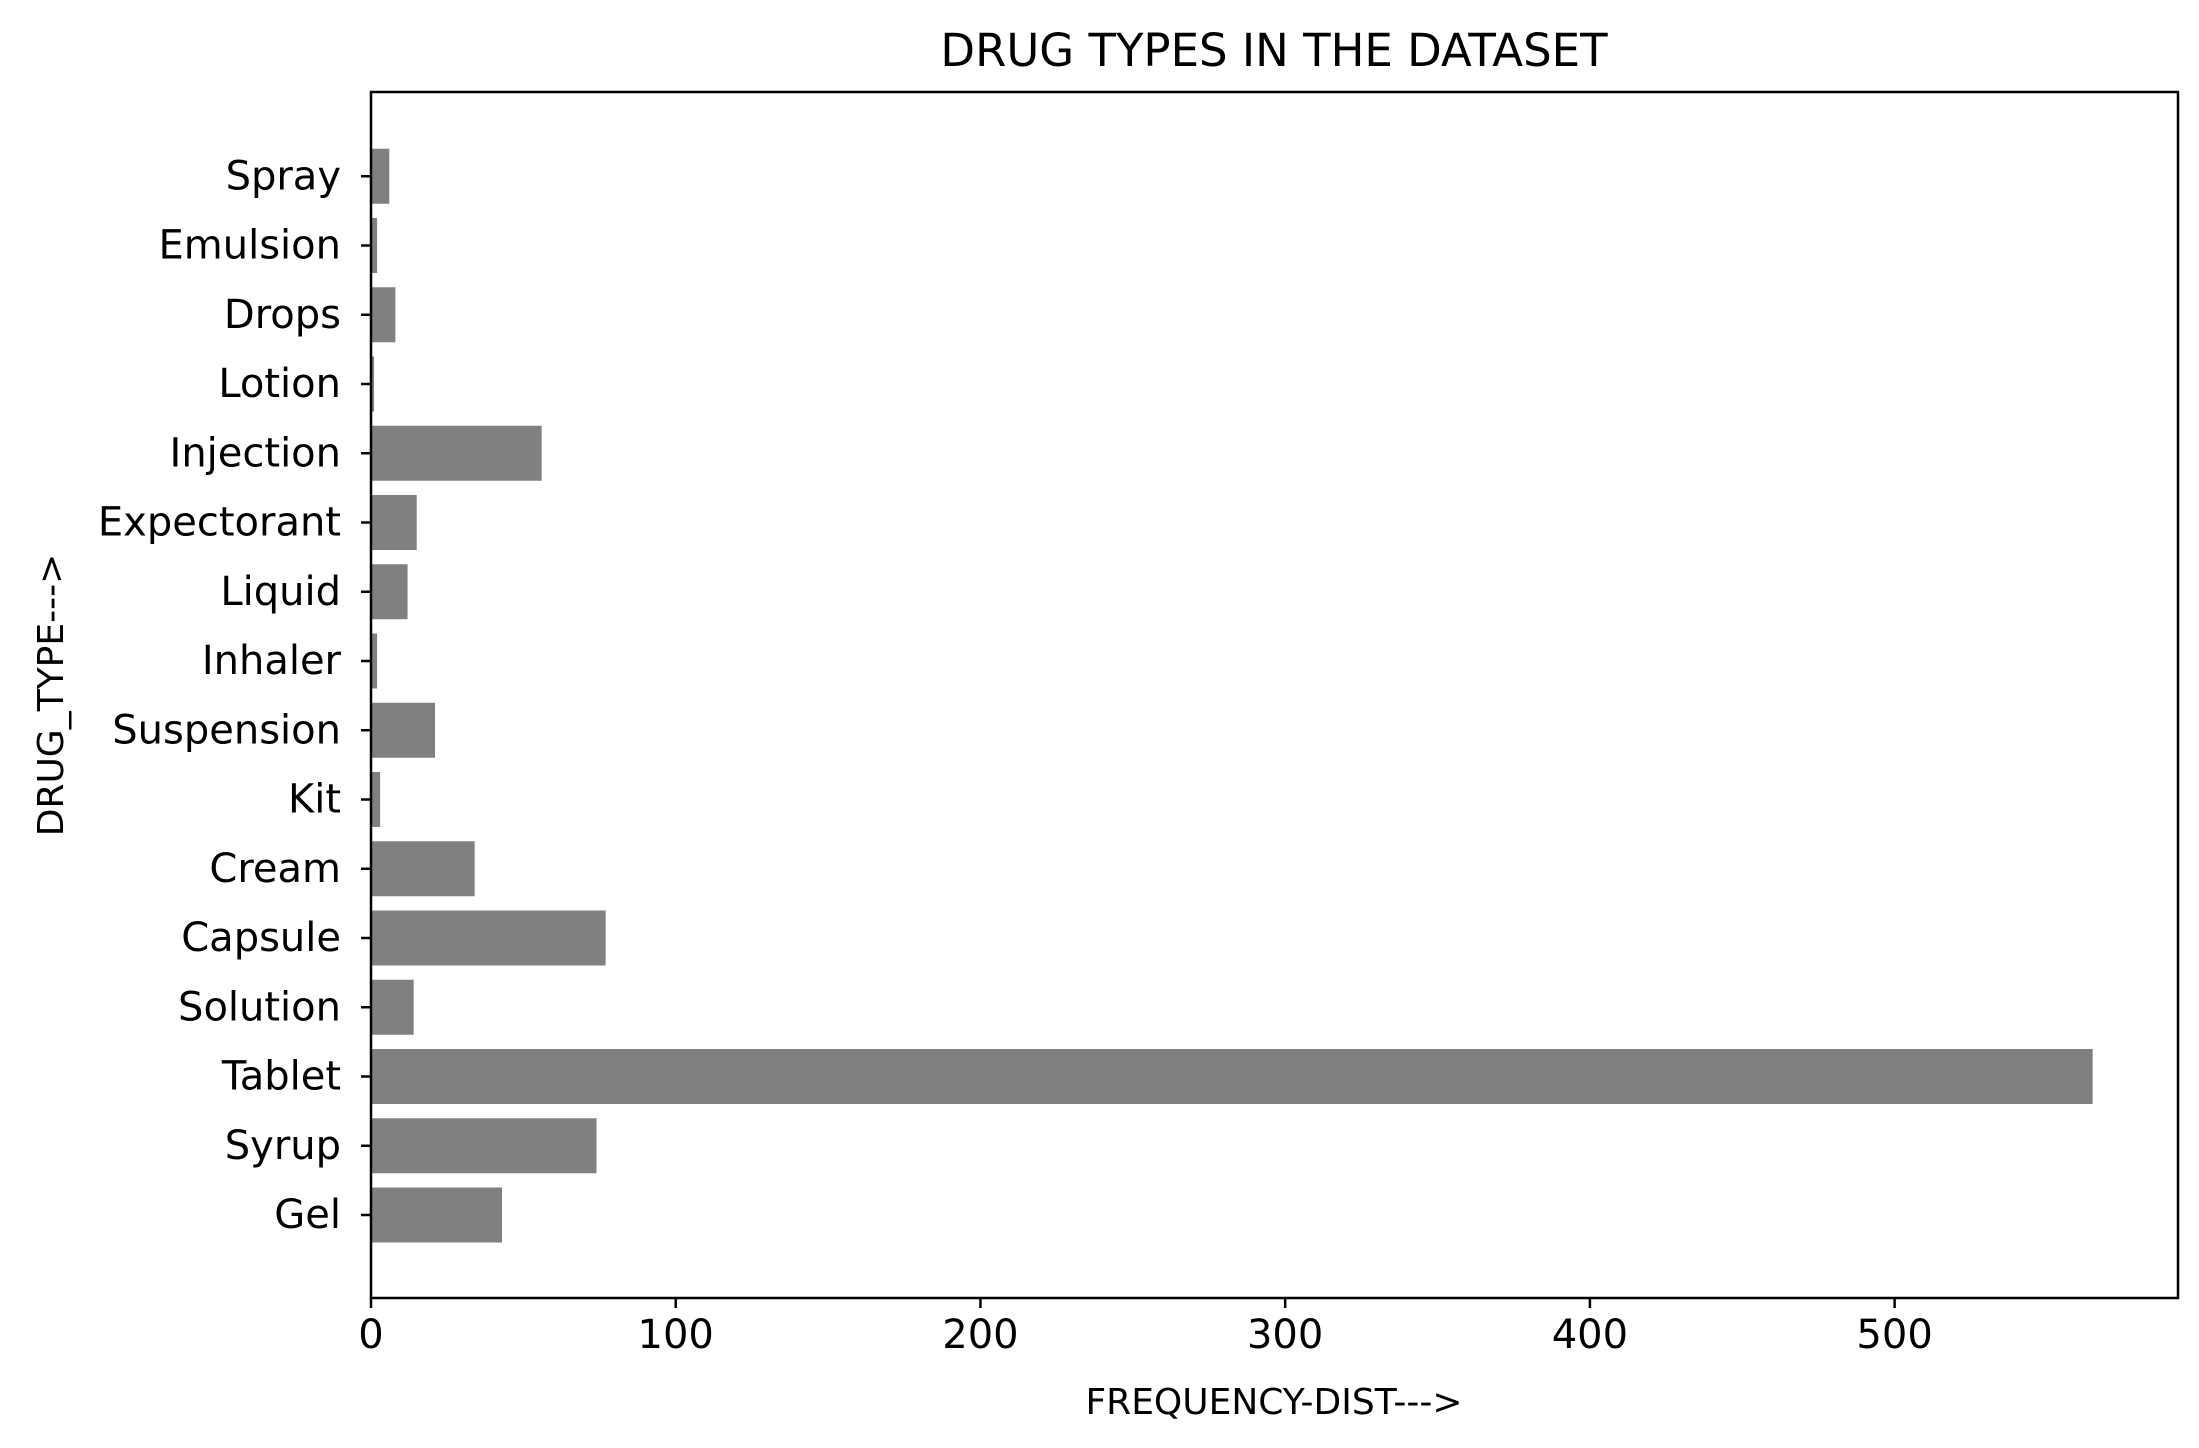 The image size is (2199, 1448). I want to click on bar-emulsion, so click(374, 245).